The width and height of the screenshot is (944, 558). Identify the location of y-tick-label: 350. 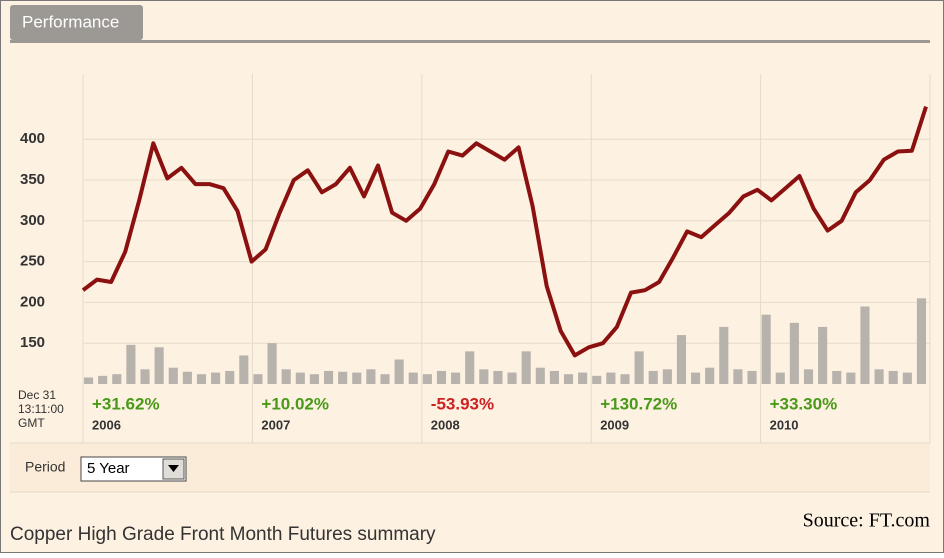
(32, 179).